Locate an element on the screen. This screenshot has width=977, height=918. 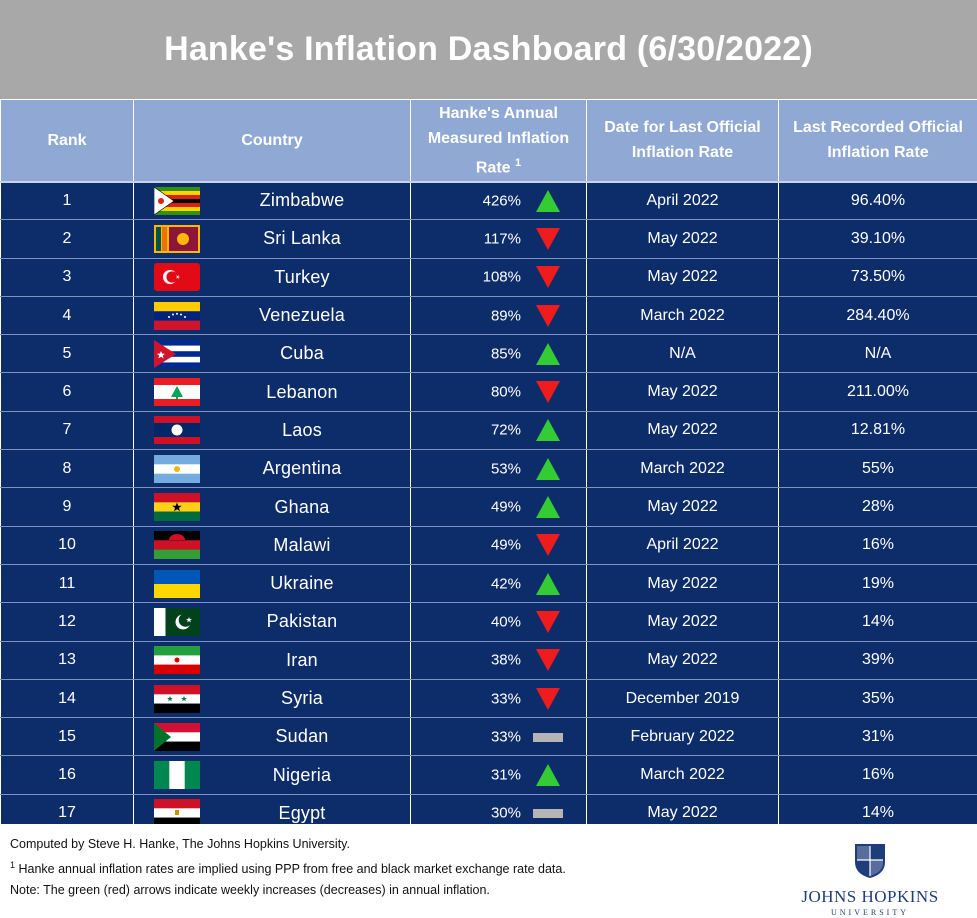
official-rate-value: 96.40% is located at coordinates (878, 200).